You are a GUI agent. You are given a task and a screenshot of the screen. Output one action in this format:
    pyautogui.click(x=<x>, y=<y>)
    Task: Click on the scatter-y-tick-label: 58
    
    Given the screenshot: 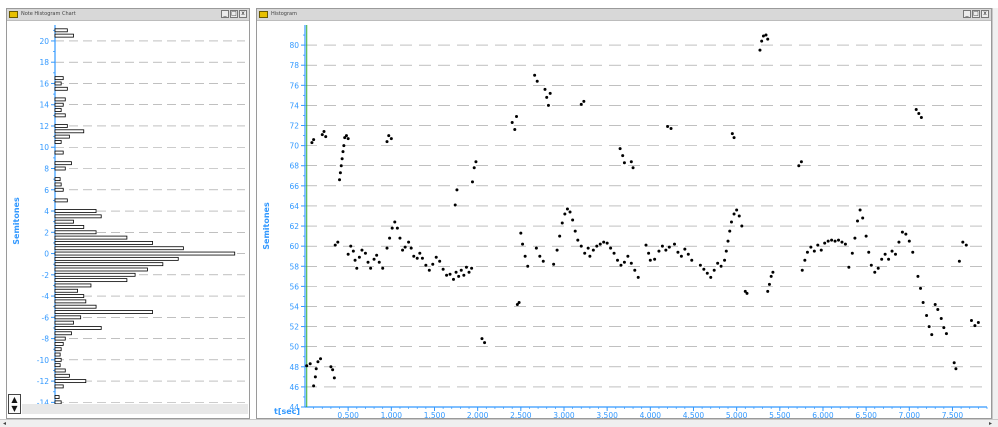 What is the action you would take?
    pyautogui.click(x=294, y=266)
    